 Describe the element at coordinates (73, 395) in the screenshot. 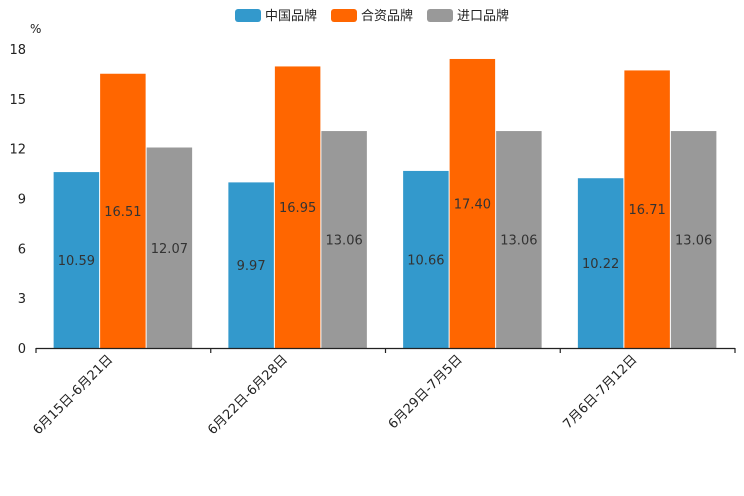

I see `x-category-label-1: 6月15日-6月21日` at that location.